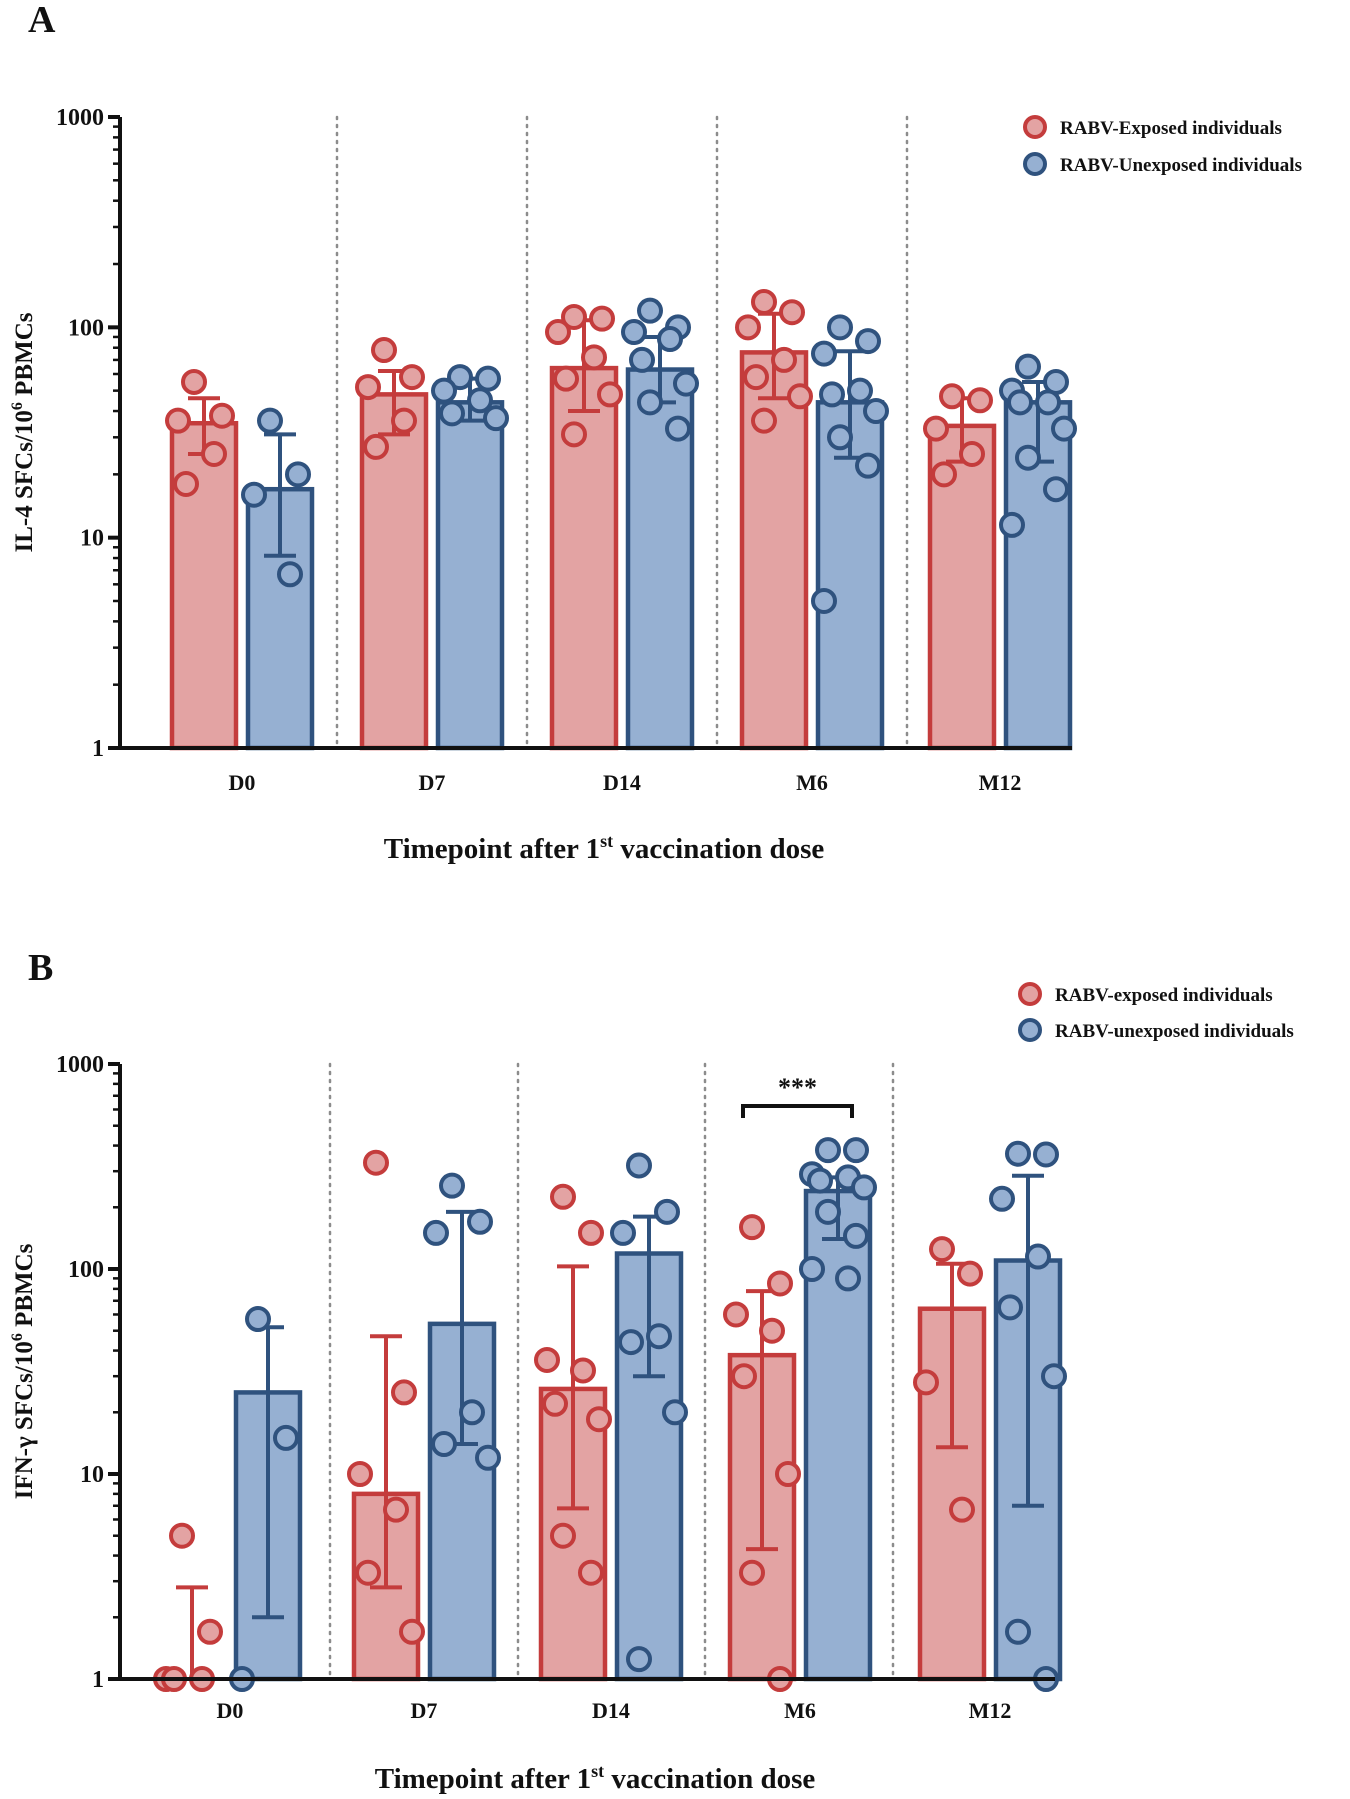  I want to click on x-tick-label: D7, so click(424, 1710).